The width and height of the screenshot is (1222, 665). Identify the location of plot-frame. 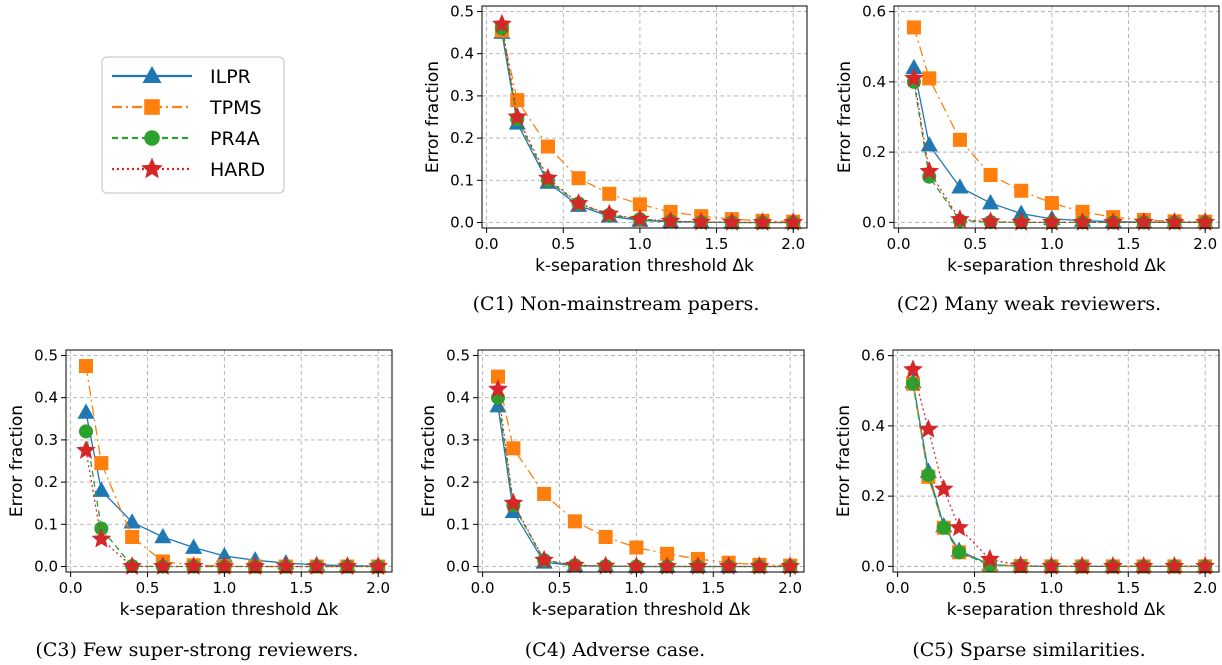
(1056, 117).